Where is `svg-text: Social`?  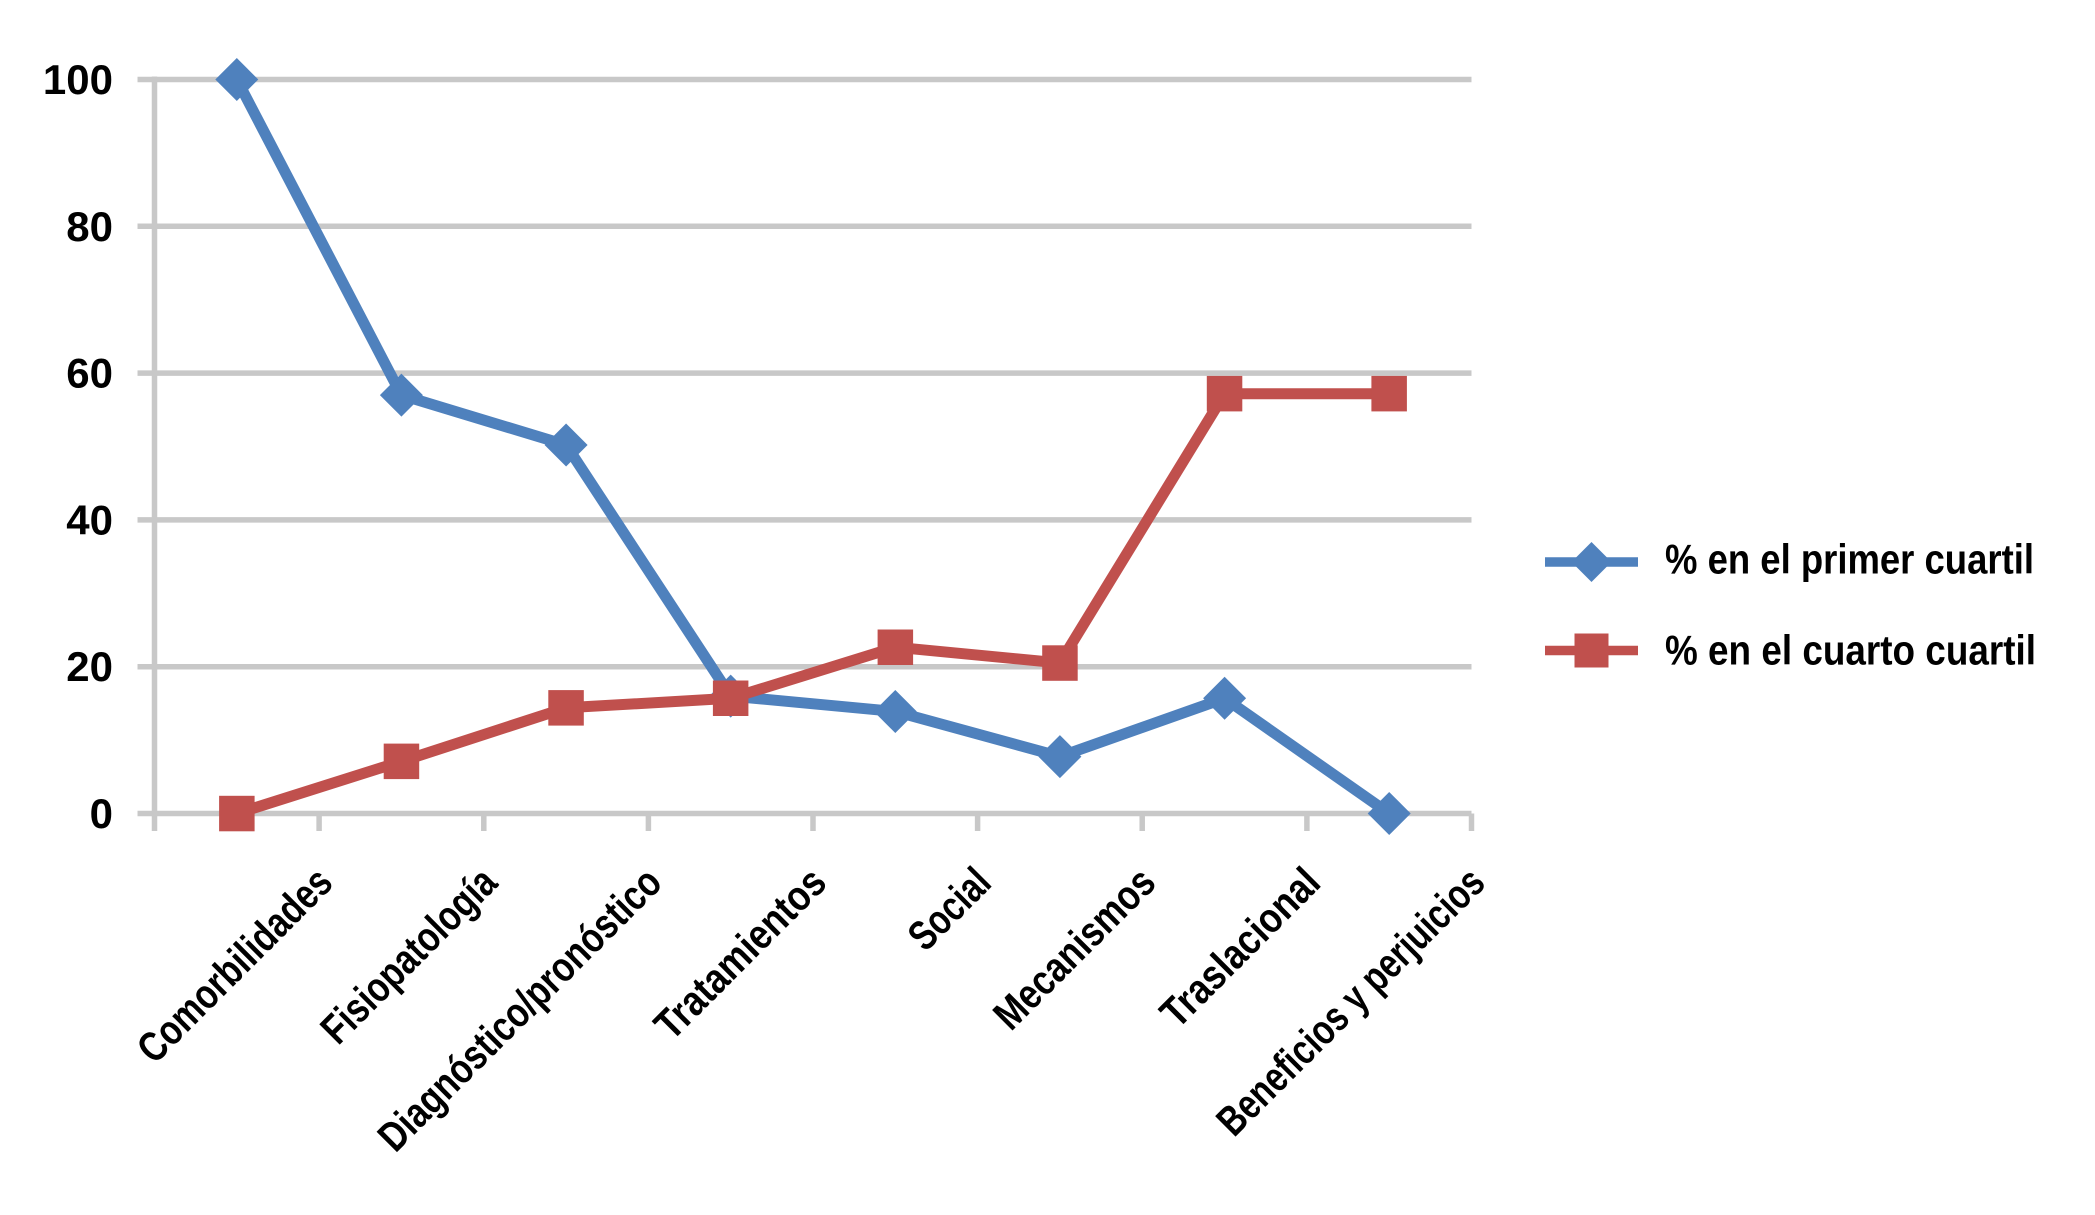
svg-text: Social is located at coordinates (949, 908).